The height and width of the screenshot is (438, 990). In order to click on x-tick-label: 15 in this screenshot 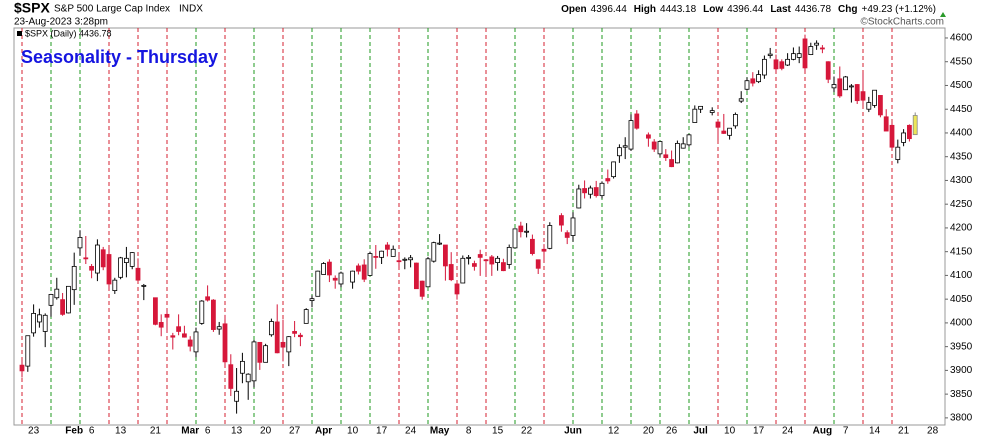, I will do `click(498, 431)`.